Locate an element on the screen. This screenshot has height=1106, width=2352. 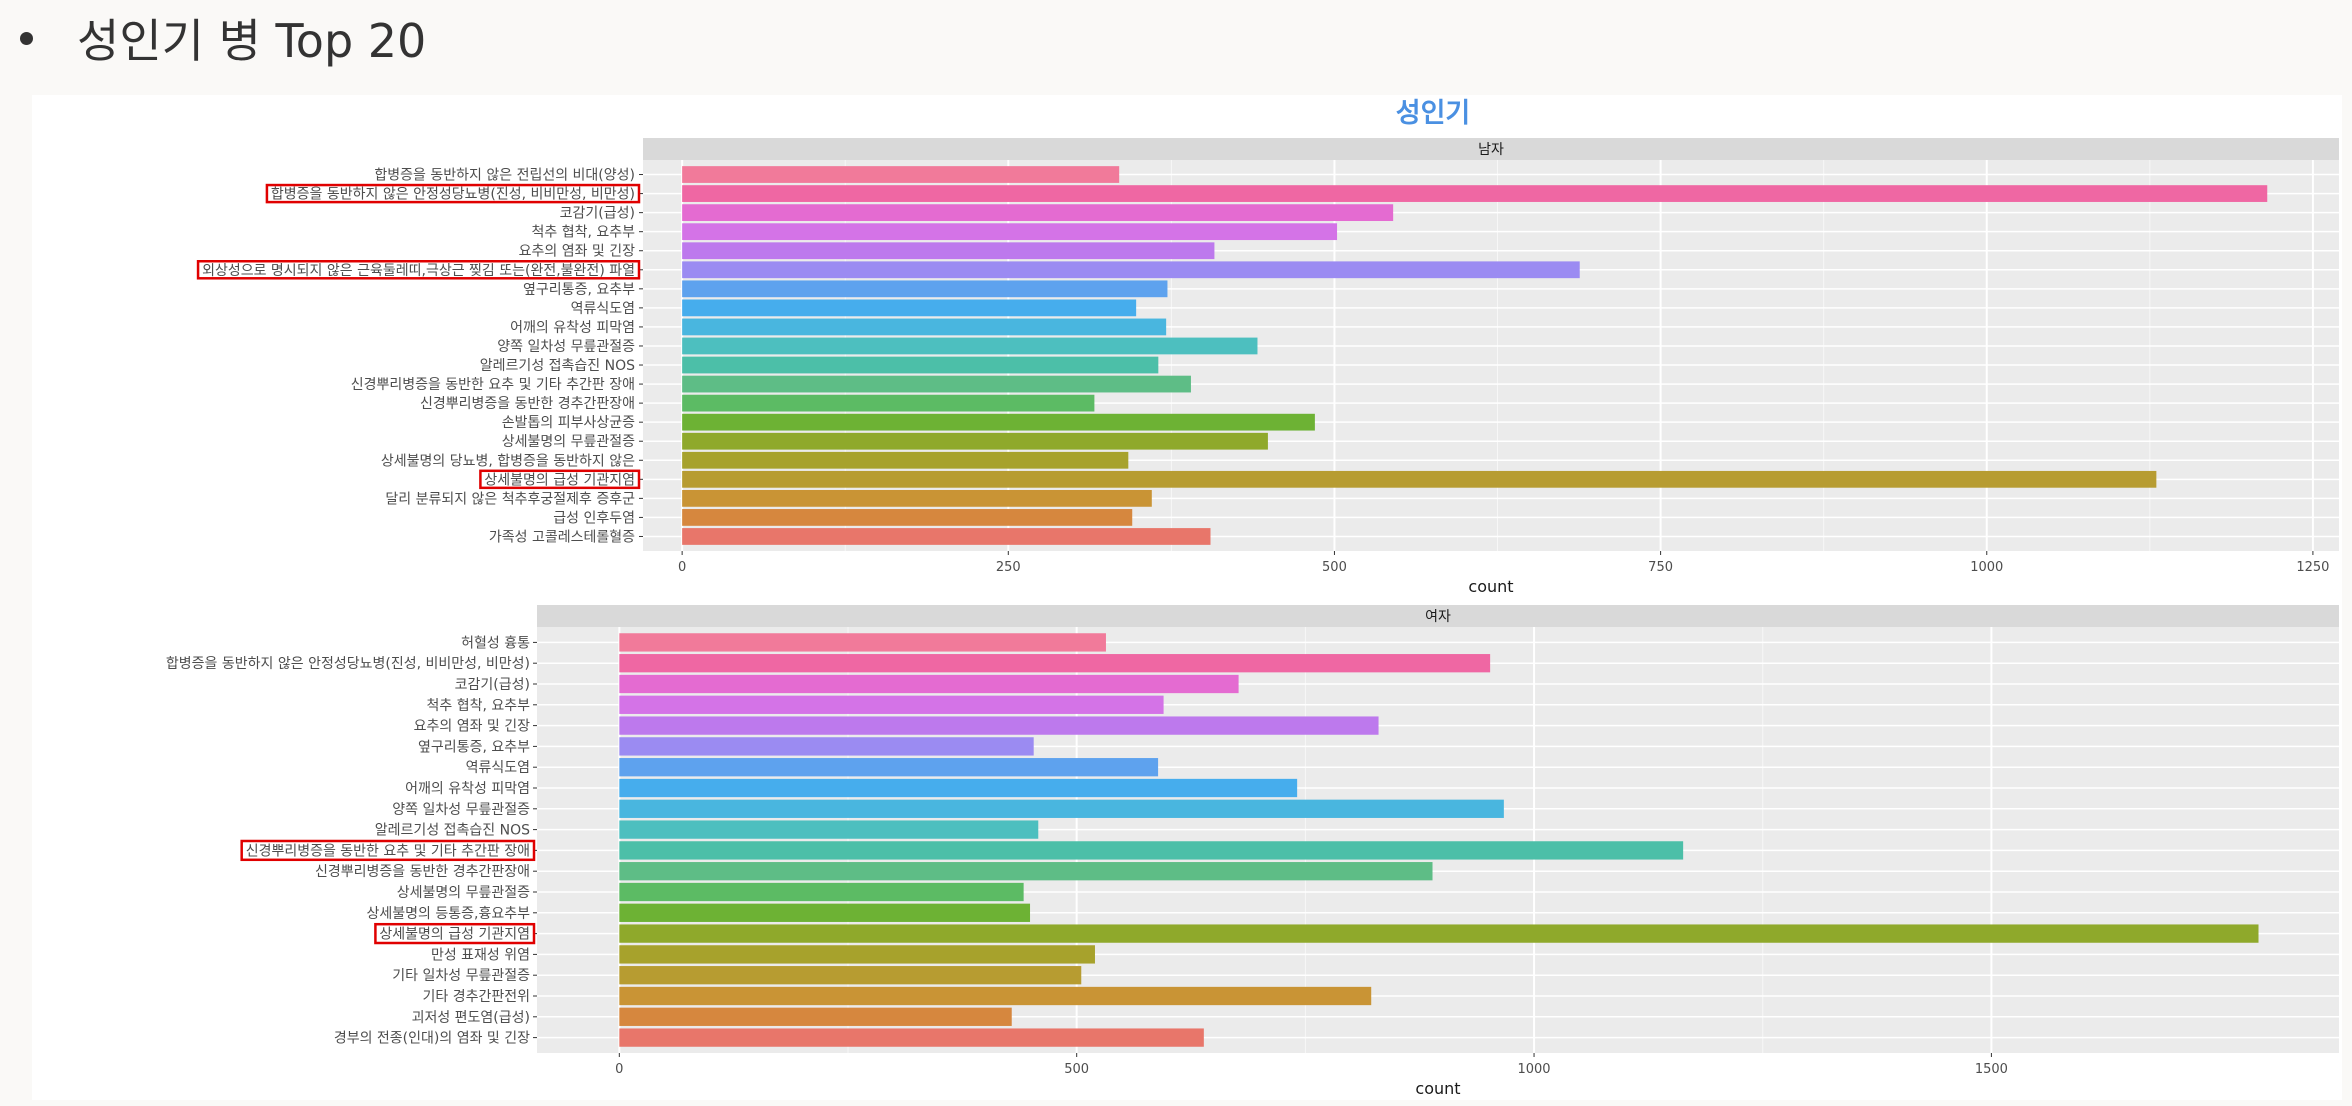
slide-heading-text: 성인기 병 Top 20 is located at coordinates (252, 41).